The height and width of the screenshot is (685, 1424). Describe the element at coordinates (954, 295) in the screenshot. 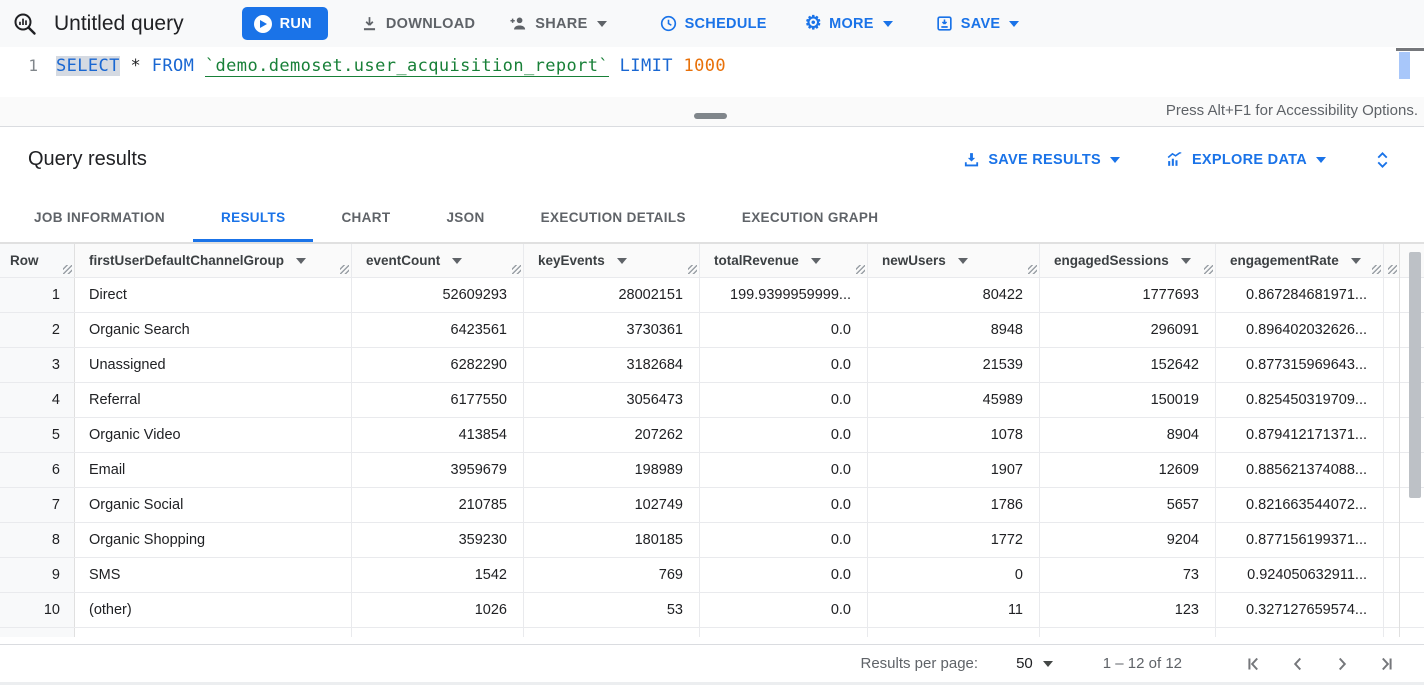

I see `data-cell: 80422` at that location.